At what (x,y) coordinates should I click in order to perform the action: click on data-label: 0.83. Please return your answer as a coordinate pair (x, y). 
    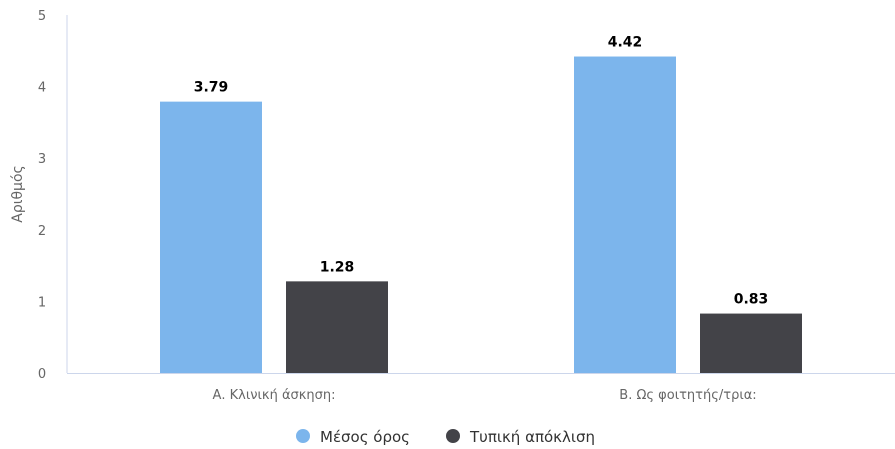
    Looking at the image, I should click on (751, 300).